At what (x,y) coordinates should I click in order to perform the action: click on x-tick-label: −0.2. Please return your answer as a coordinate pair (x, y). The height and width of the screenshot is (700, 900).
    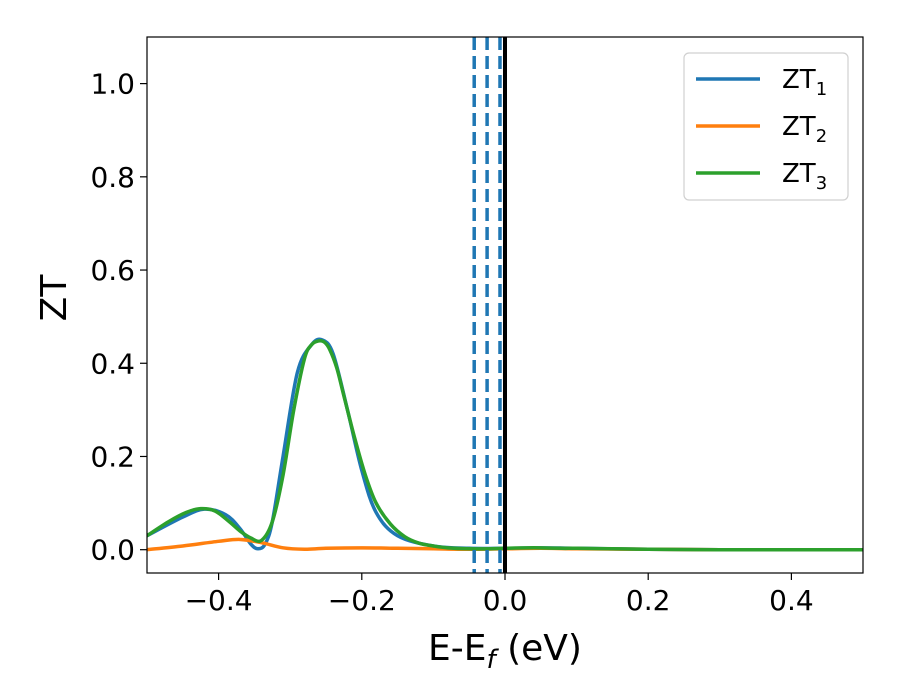
    Looking at the image, I should click on (362, 600).